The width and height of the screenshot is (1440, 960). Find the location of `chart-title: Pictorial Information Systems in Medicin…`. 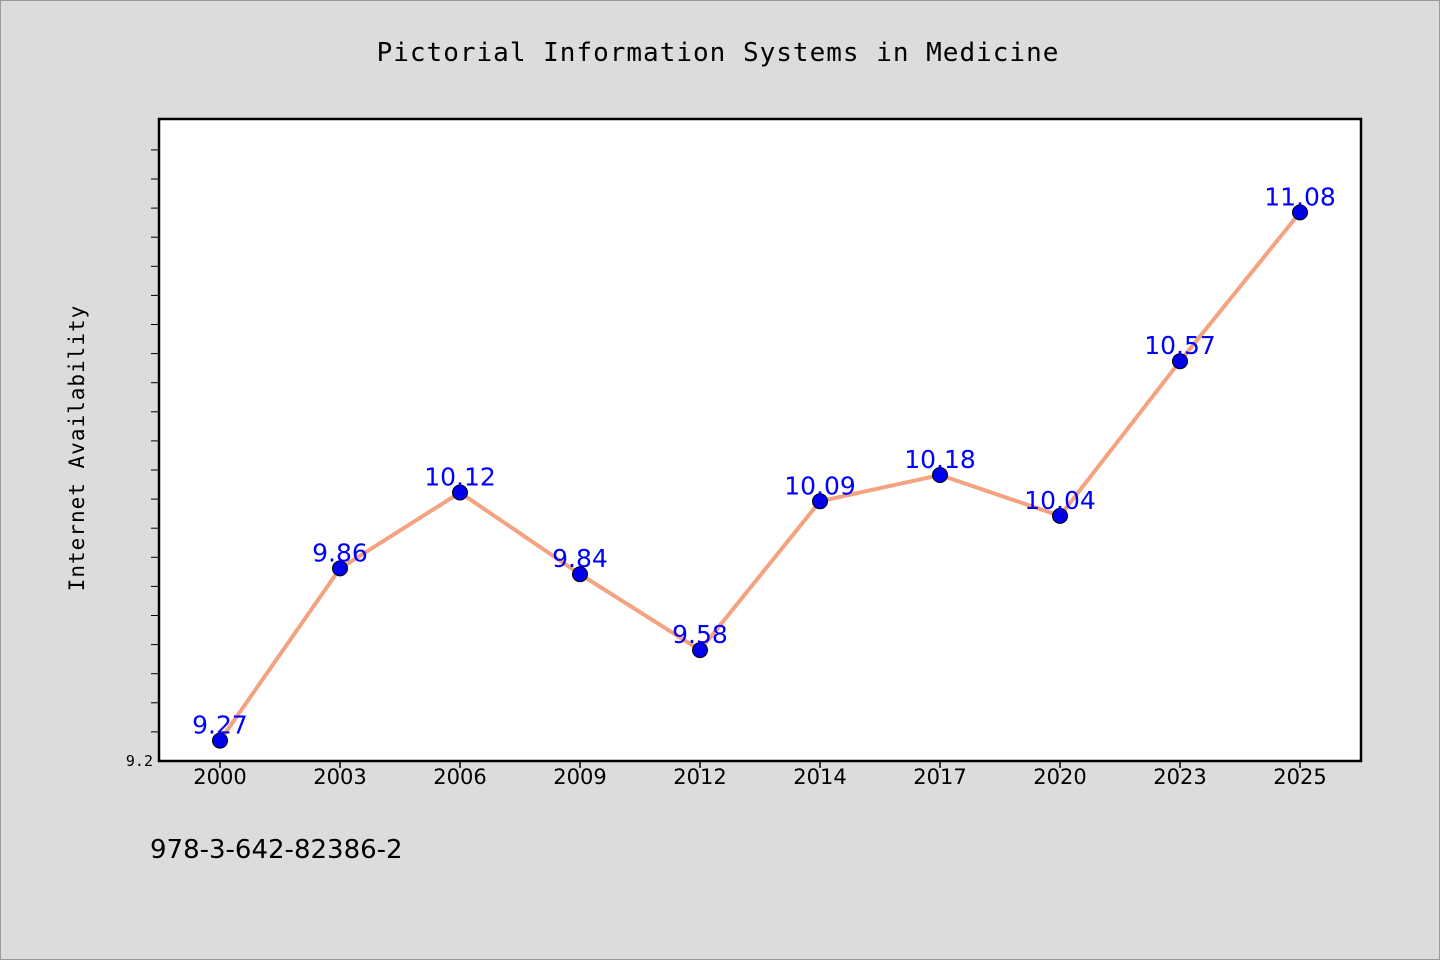

chart-title: Pictorial Information Systems in Medicin… is located at coordinates (718, 53).